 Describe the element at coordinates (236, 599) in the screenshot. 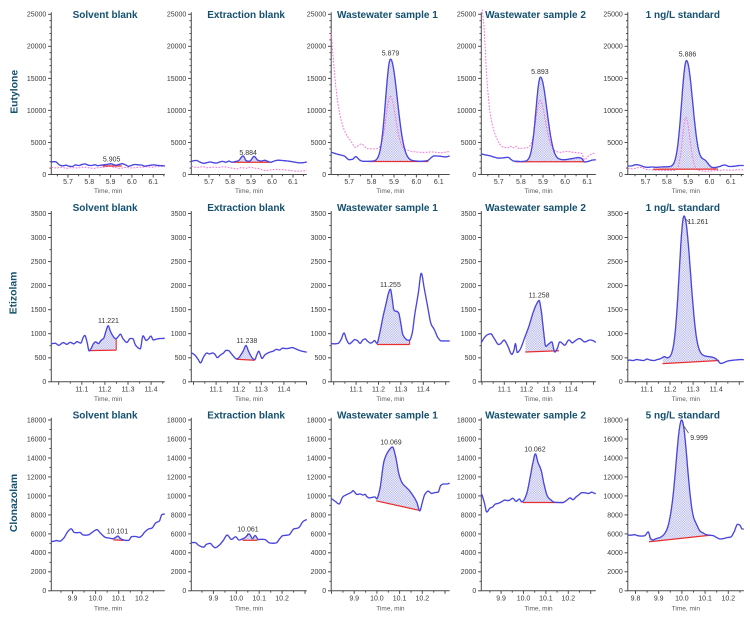

I see `svg-text: 10.0` at that location.